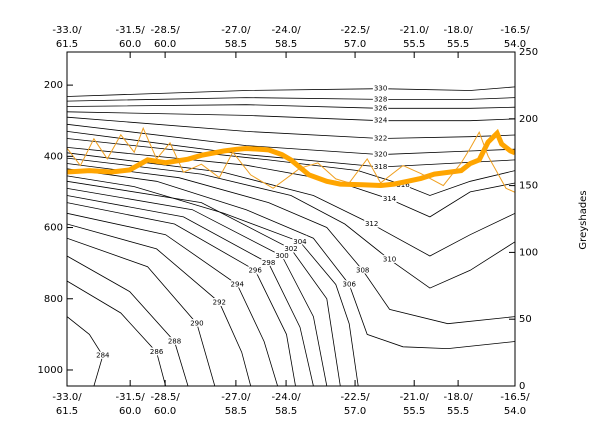  I want to click on x-tick-label: -28.5/, so click(165, 397).